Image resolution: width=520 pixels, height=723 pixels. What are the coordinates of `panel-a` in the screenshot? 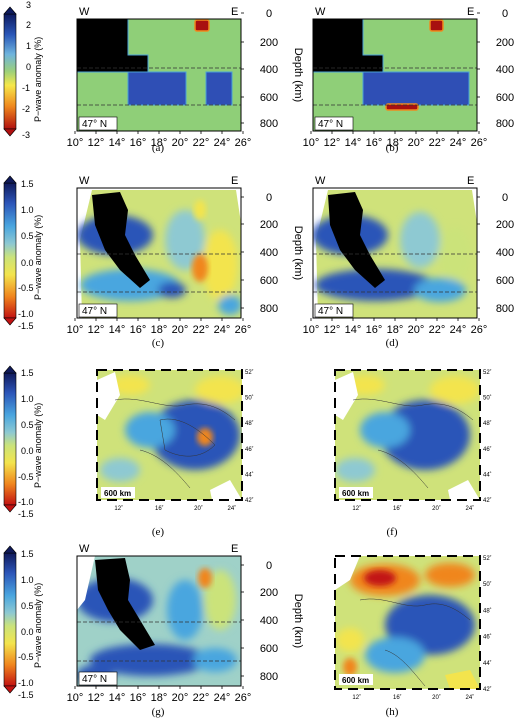 It's located at (159, 75).